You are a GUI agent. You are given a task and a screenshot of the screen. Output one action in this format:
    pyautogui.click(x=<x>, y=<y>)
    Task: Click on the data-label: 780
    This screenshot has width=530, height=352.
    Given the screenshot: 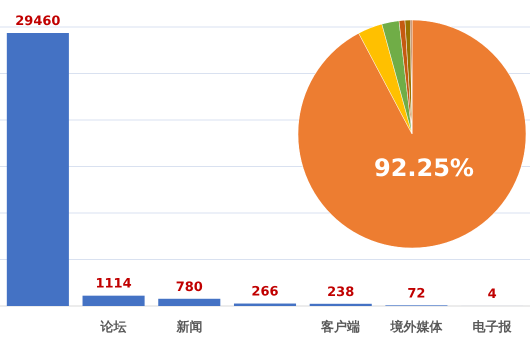 What is the action you would take?
    pyautogui.click(x=189, y=287)
    